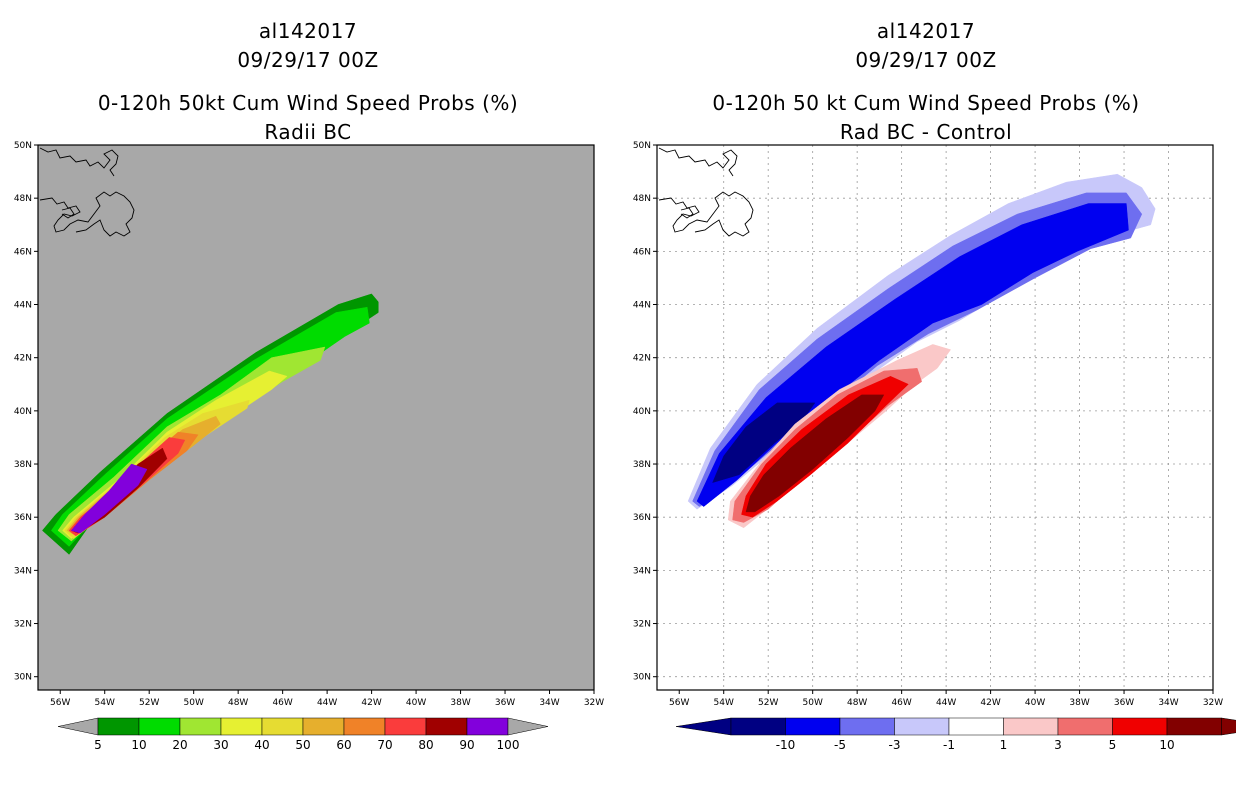 The width and height of the screenshot is (1236, 804). Describe the element at coordinates (1004, 745) in the screenshot. I see `colorbar-label: 1` at that location.